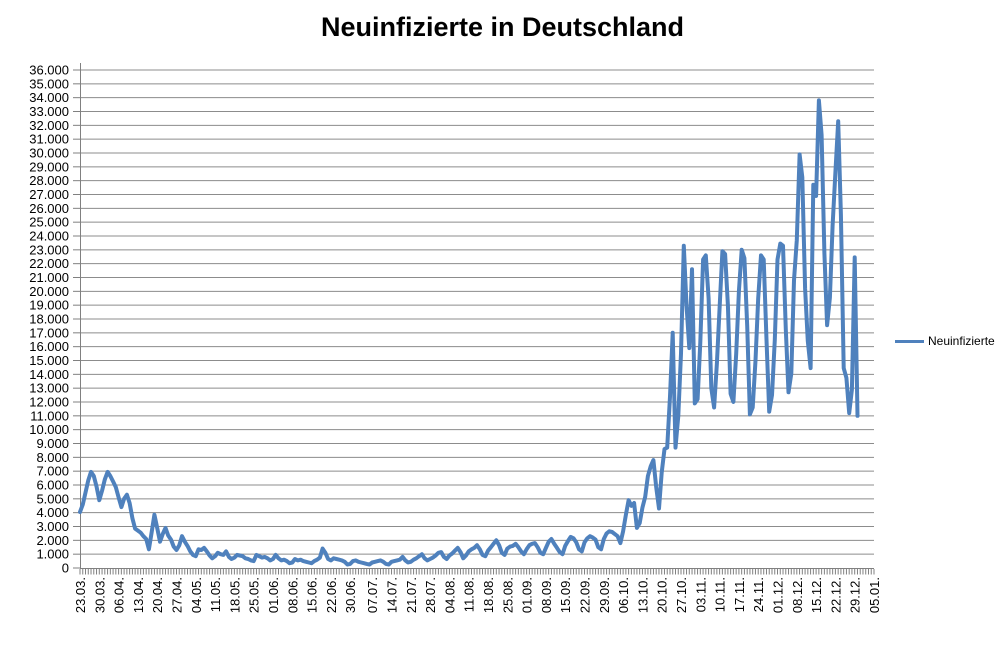 This screenshot has height=646, width=1005. Describe the element at coordinates (52, 498) in the screenshot. I see `y-tick-label: 5.000` at that location.